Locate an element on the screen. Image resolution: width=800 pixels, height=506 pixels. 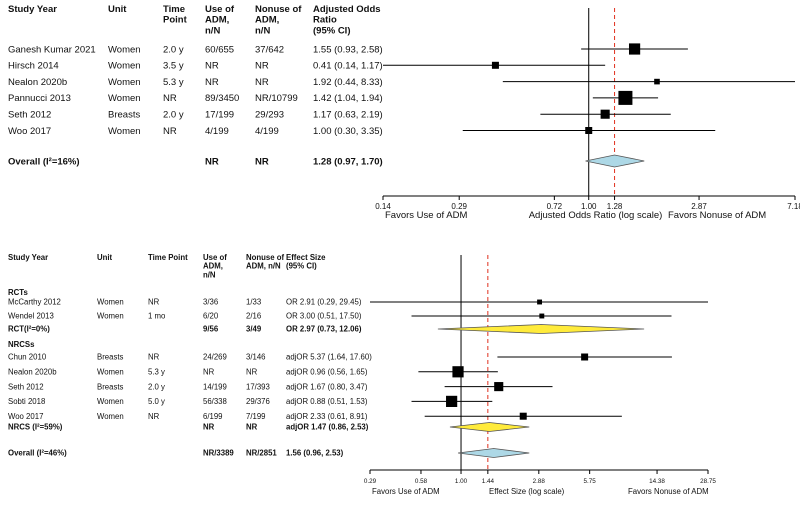
panelB-overall-effect-label: 1.56 (0.96, 2.53) is located at coordinates (315, 453).